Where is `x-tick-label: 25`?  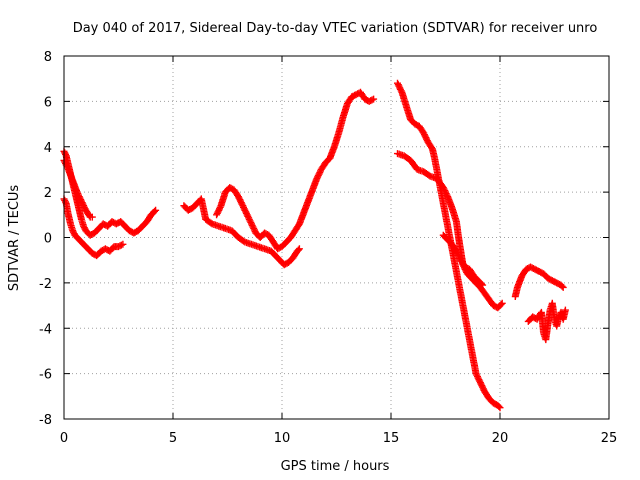 x-tick-label: 25 is located at coordinates (609, 438).